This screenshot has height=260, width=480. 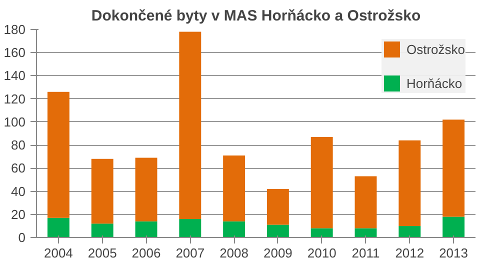 What do you see at coordinates (234, 253) in the screenshot?
I see `x-tick-label: 2008` at bounding box center [234, 253].